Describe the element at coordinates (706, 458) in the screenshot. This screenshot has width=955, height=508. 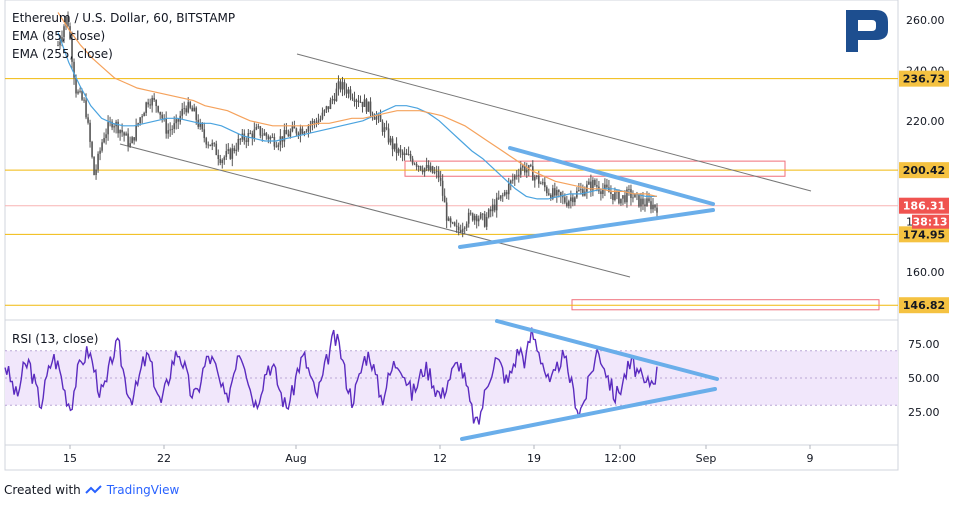
I see `time-axis-tick: Sep` at that location.